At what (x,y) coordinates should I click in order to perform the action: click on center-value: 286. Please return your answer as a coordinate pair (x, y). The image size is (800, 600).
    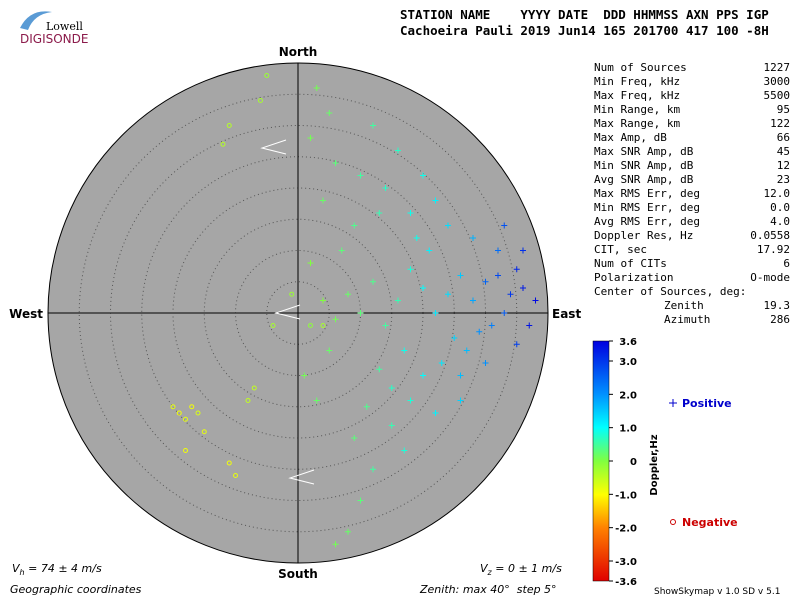
    Looking at the image, I should click on (780, 319).